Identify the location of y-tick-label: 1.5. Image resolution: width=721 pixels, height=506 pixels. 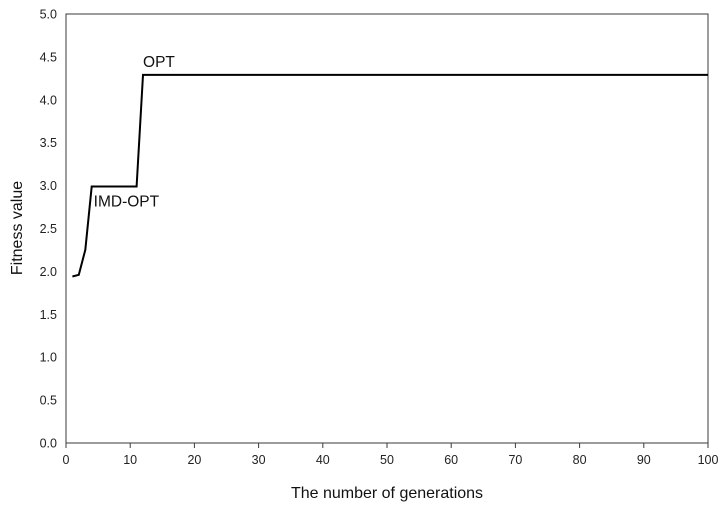
(48, 315).